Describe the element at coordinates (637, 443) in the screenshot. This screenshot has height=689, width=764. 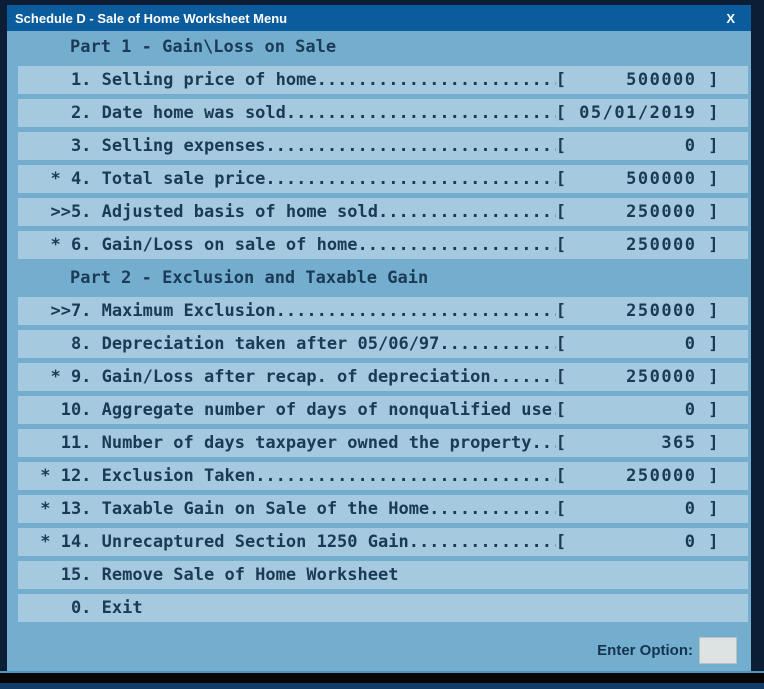
I see `item-value: [ 365 ]` at that location.